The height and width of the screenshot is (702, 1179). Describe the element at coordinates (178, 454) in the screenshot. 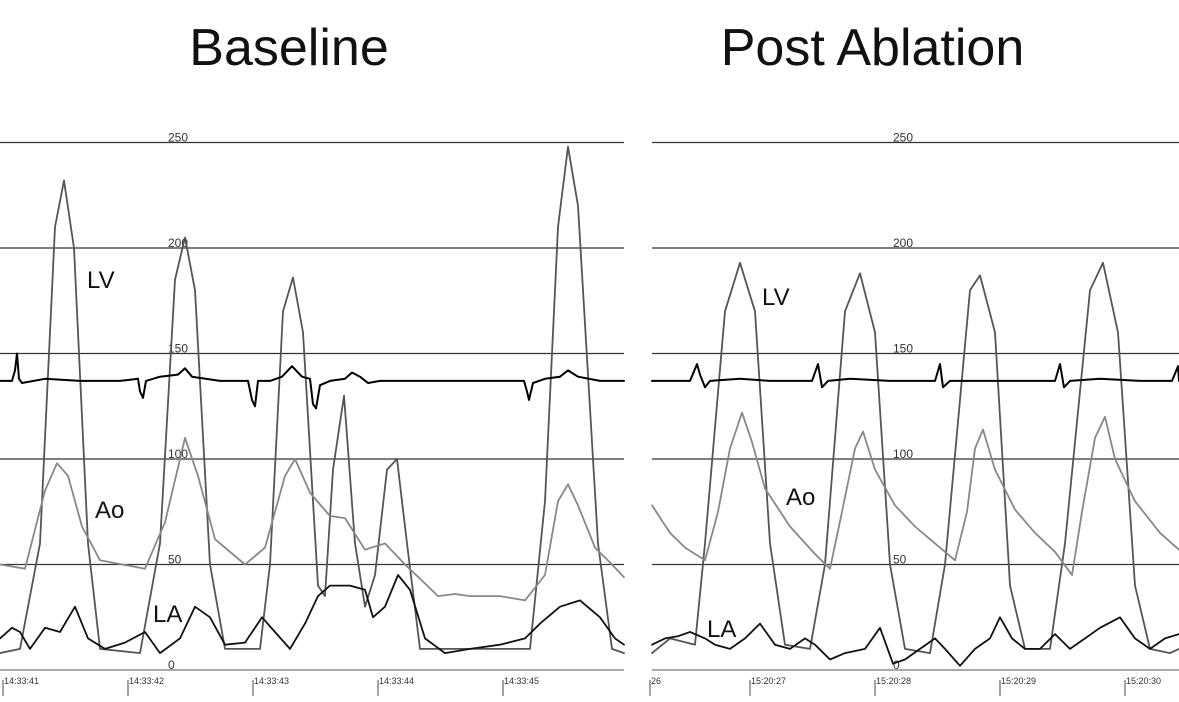

I see `baseline-y-tick-label-100: 100` at that location.